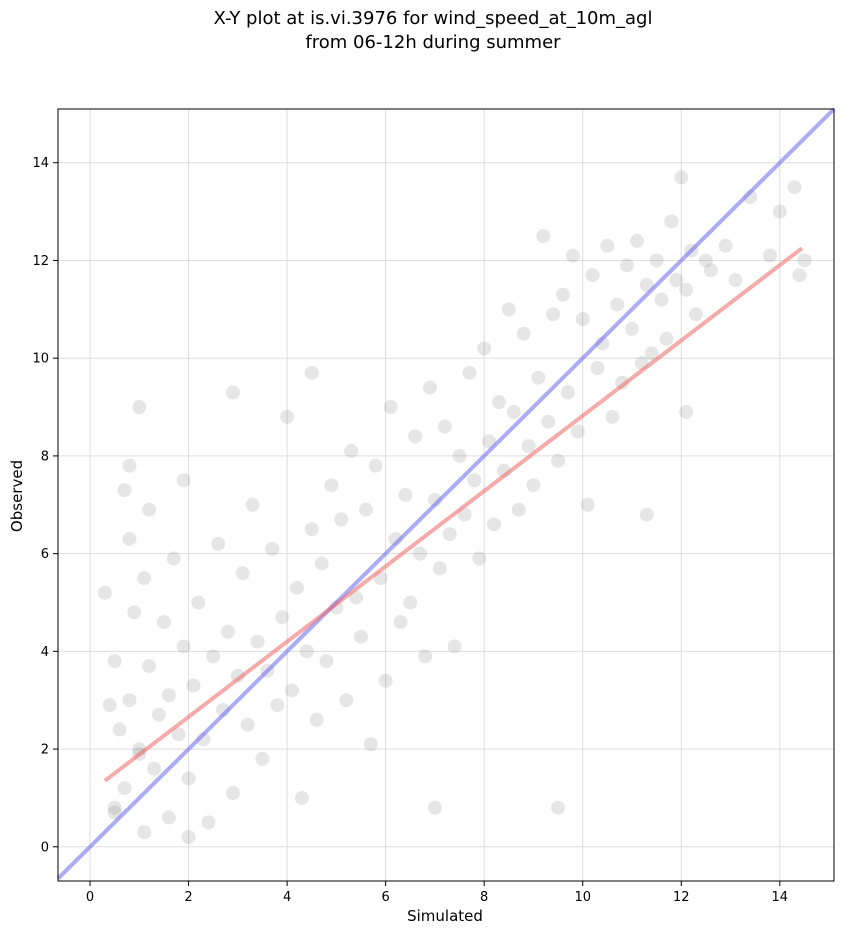 The width and height of the screenshot is (842, 934). Describe the element at coordinates (17, 496) in the screenshot. I see `y-axis-label: Observed` at that location.